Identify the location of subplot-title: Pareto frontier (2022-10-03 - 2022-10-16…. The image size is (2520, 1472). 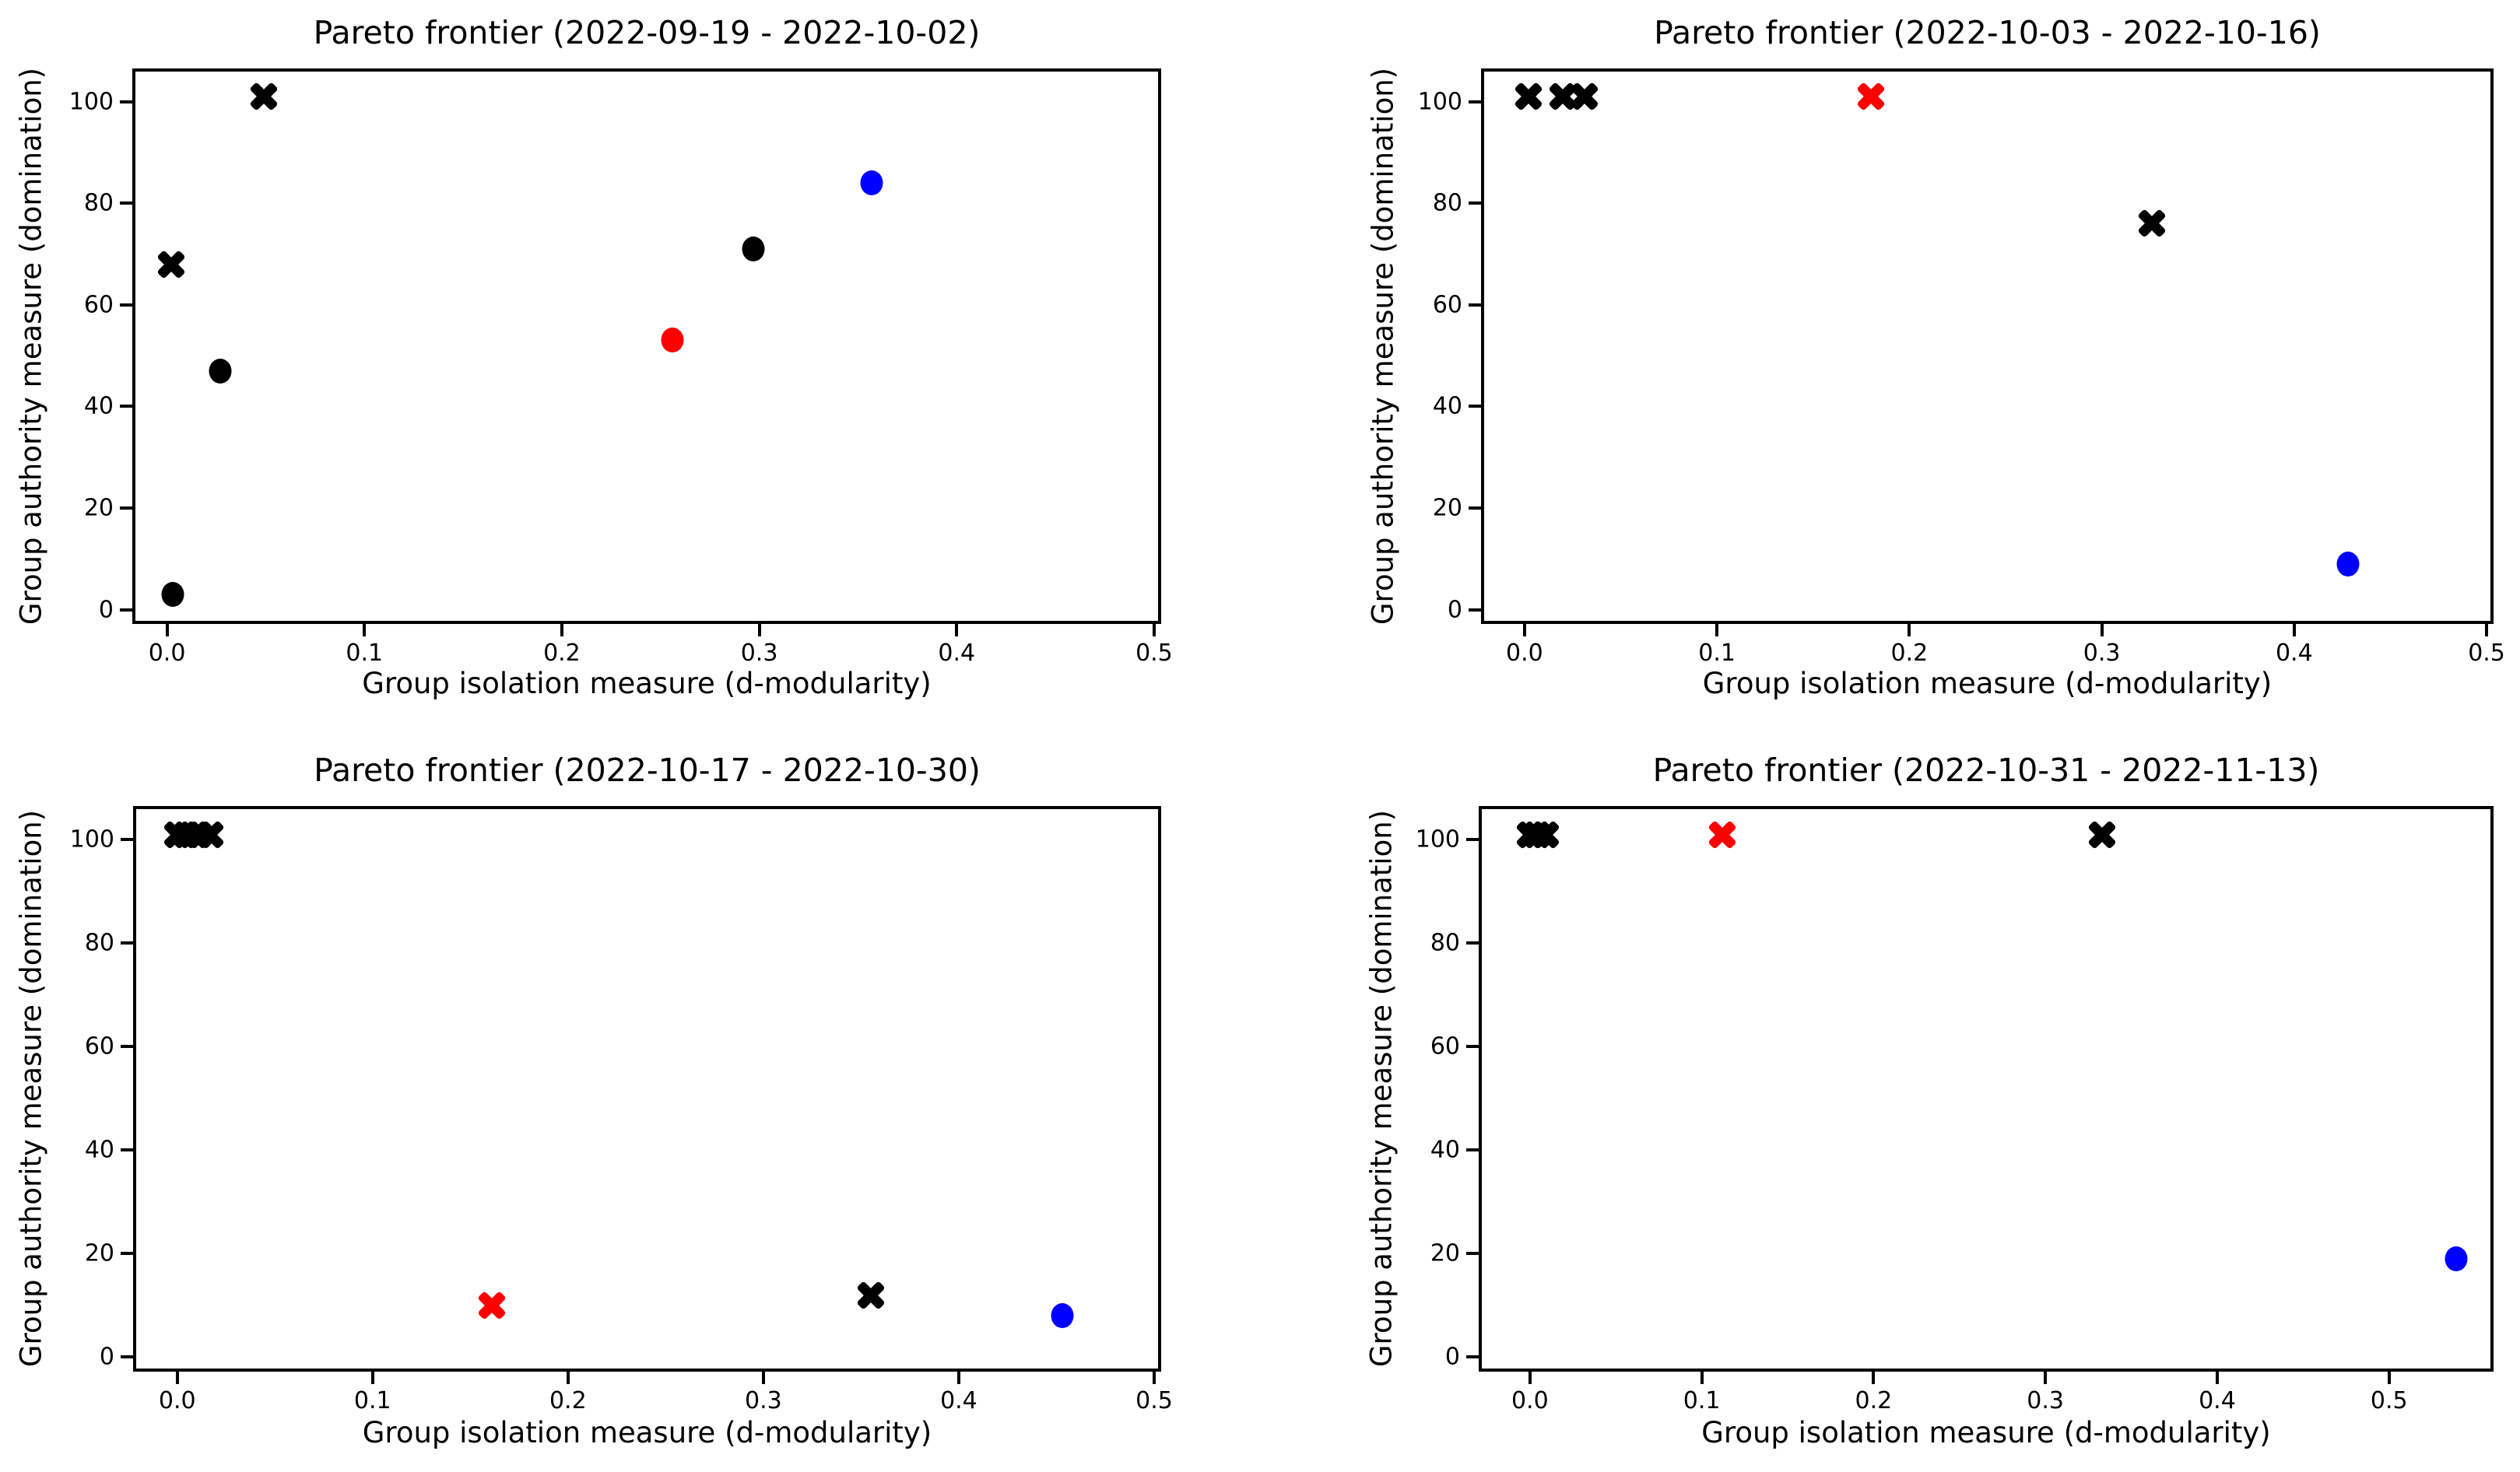
(1987, 32).